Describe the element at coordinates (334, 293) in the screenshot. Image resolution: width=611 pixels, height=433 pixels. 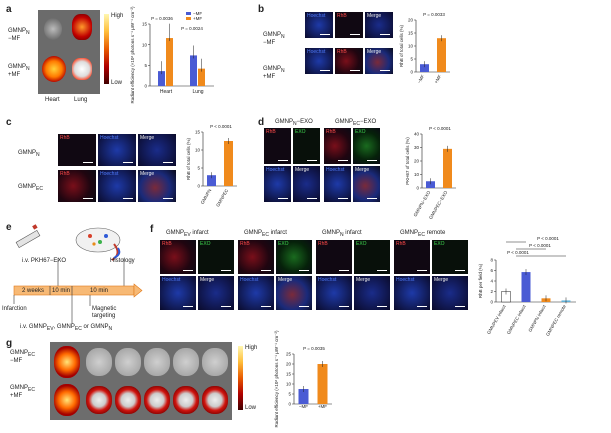
I see `f-g3-hoechst: Hoechst` at that location.